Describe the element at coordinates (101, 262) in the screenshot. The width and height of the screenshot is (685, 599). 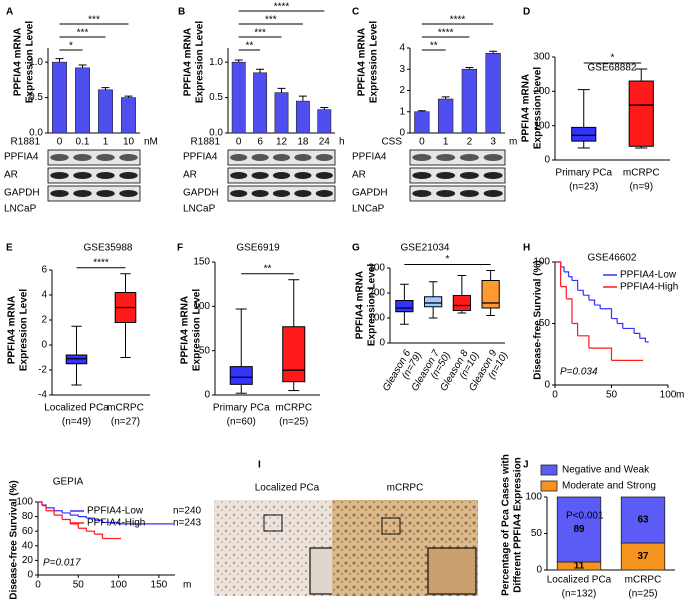
I see `significance-label: ****` at that location.